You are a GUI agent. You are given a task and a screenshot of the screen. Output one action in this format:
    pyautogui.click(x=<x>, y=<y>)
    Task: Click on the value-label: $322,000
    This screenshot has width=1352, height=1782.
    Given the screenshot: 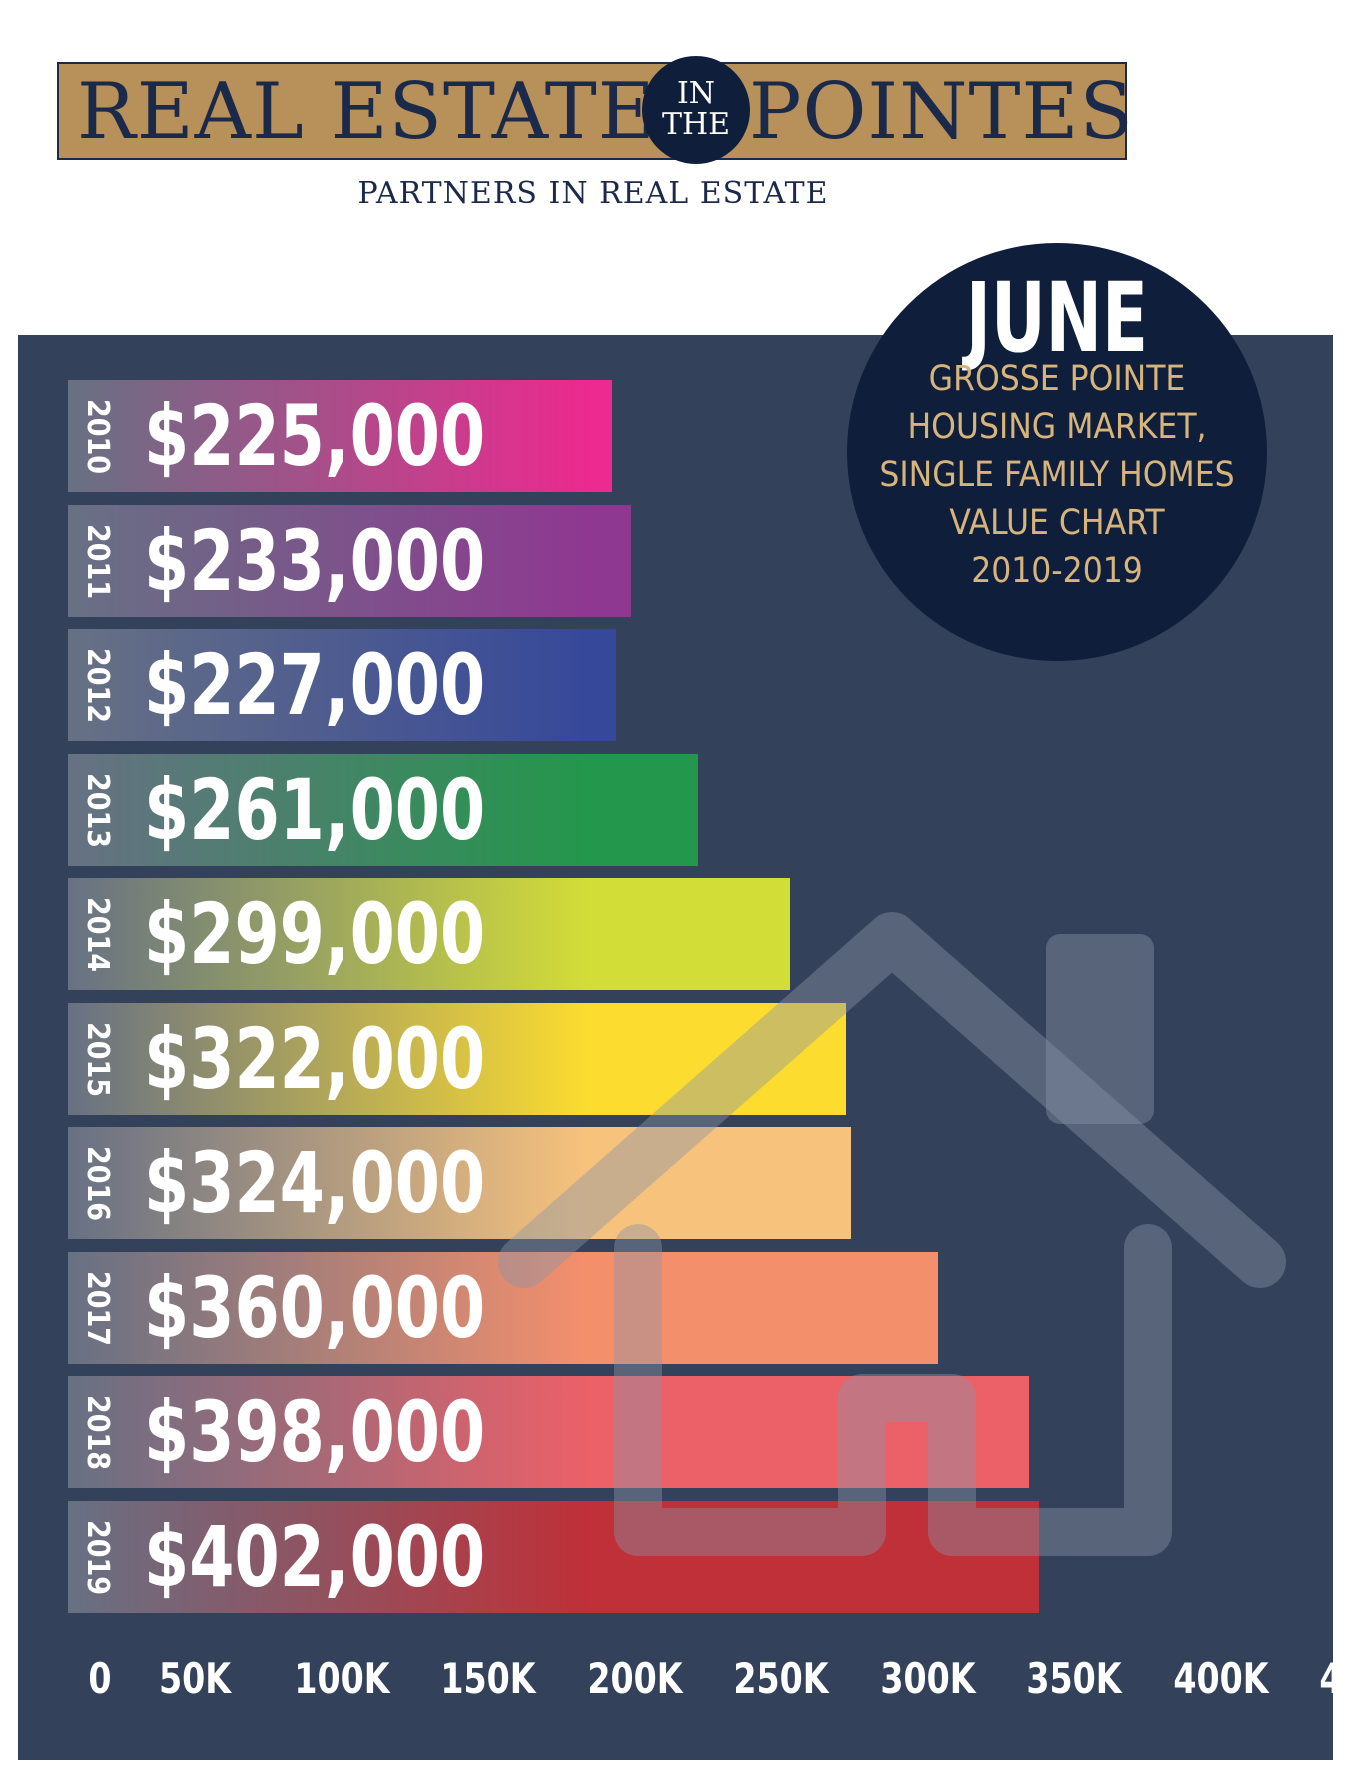 What is the action you would take?
    pyautogui.click(x=315, y=1059)
    